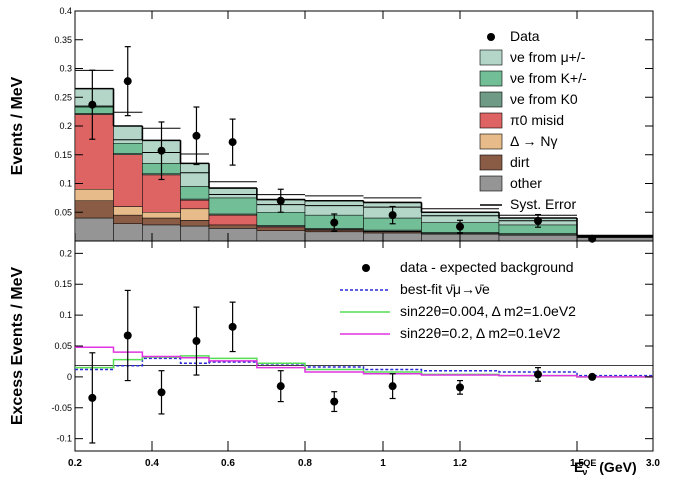 The height and width of the screenshot is (478, 673). What do you see at coordinates (65, 11) in the screenshot?
I see `top-ytick-label-7: 0.4` at bounding box center [65, 11].